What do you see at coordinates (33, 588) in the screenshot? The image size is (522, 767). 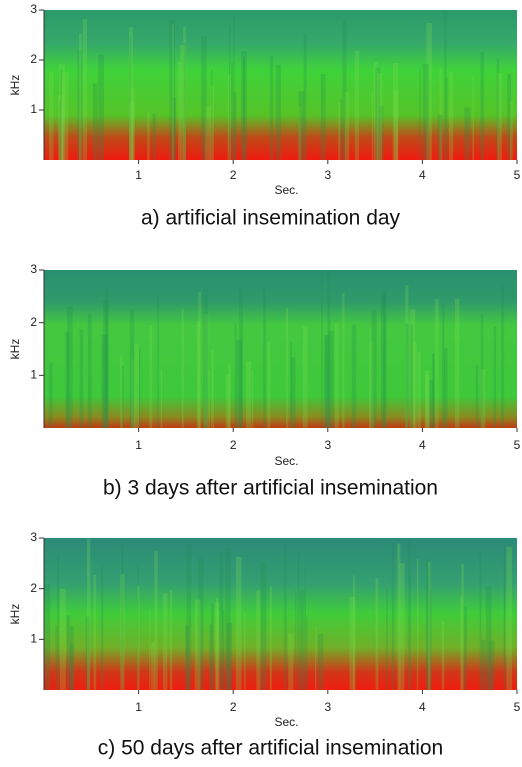 I see `y-tick-label: 2` at bounding box center [33, 588].